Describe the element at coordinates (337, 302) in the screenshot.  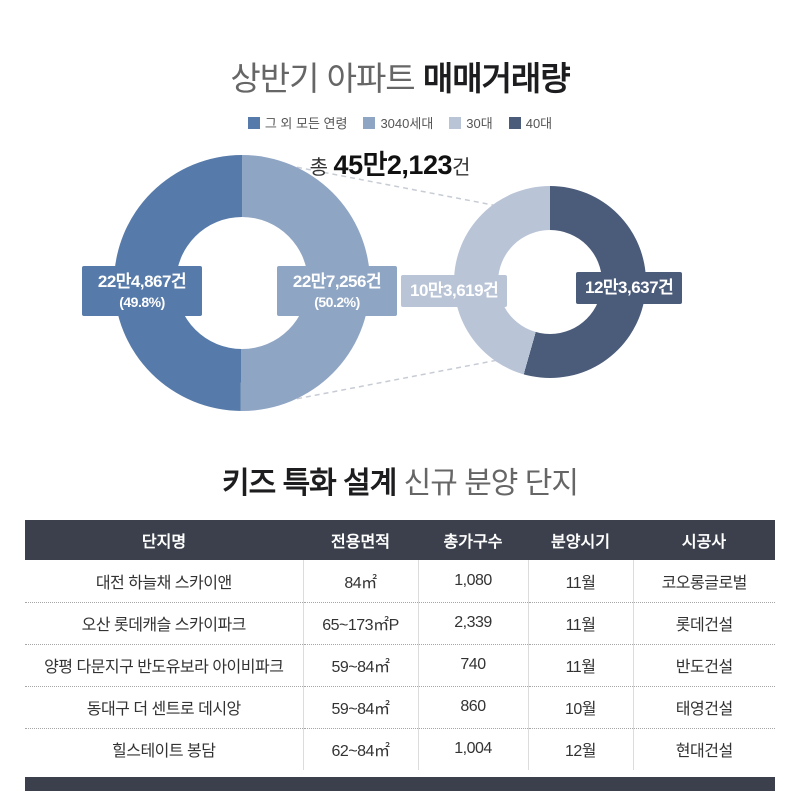
I see `label-percent: (50.2%)` at that location.